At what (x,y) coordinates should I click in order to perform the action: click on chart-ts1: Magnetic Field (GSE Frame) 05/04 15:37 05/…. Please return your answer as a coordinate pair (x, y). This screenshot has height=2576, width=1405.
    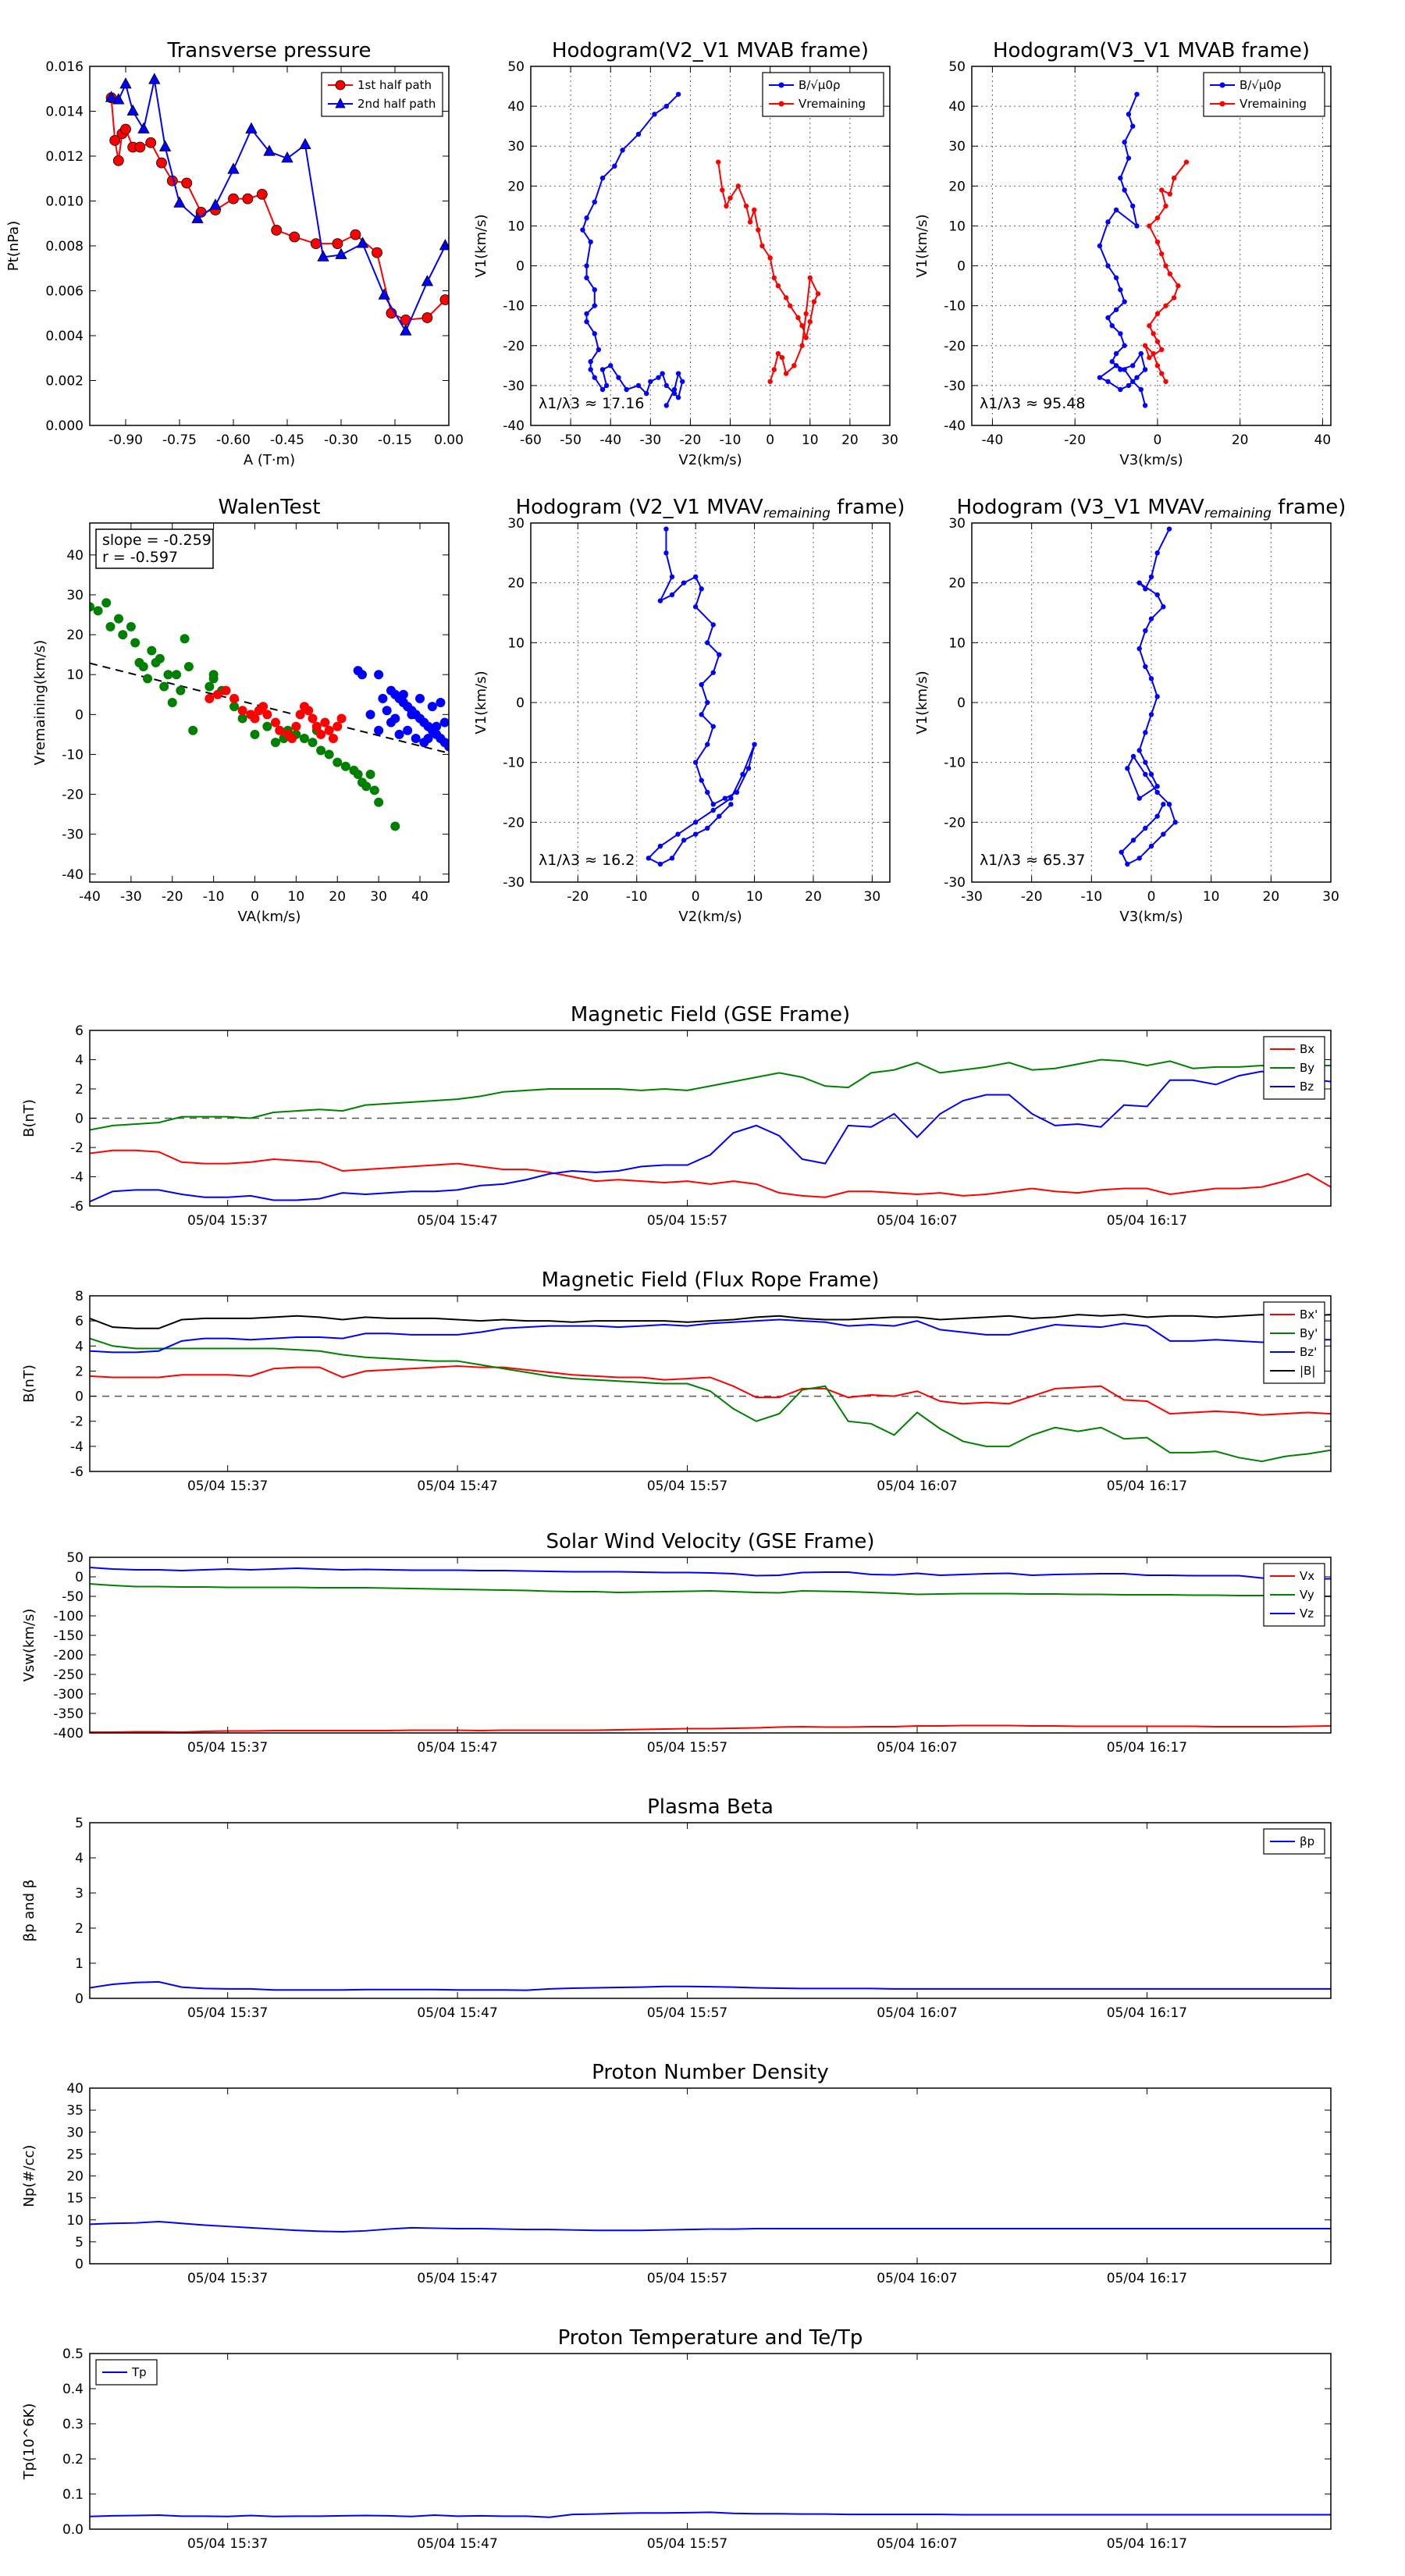
    Looking at the image, I should click on (677, 1116).